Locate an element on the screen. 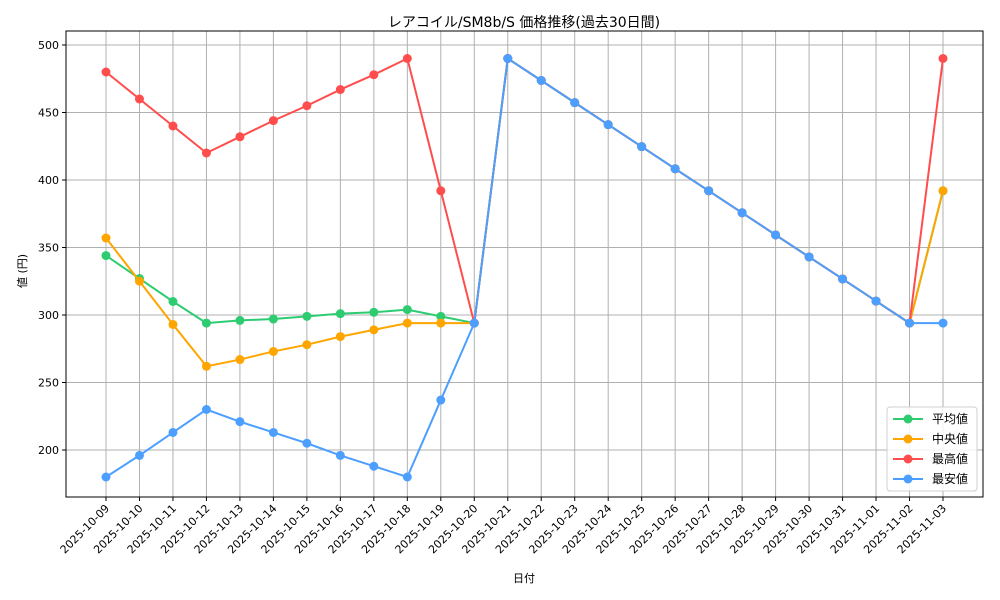  y-tick-label: 500 is located at coordinates (48, 45).